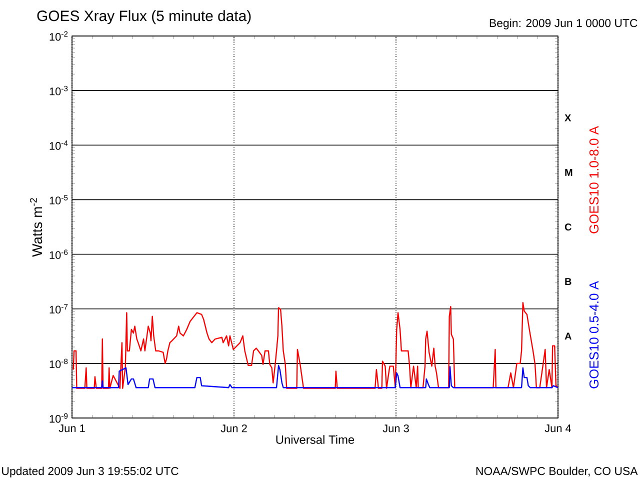 The image size is (640, 480). What do you see at coordinates (59, 91) in the screenshot?
I see `y-tick-label: 10$^{-3}$` at bounding box center [59, 91].